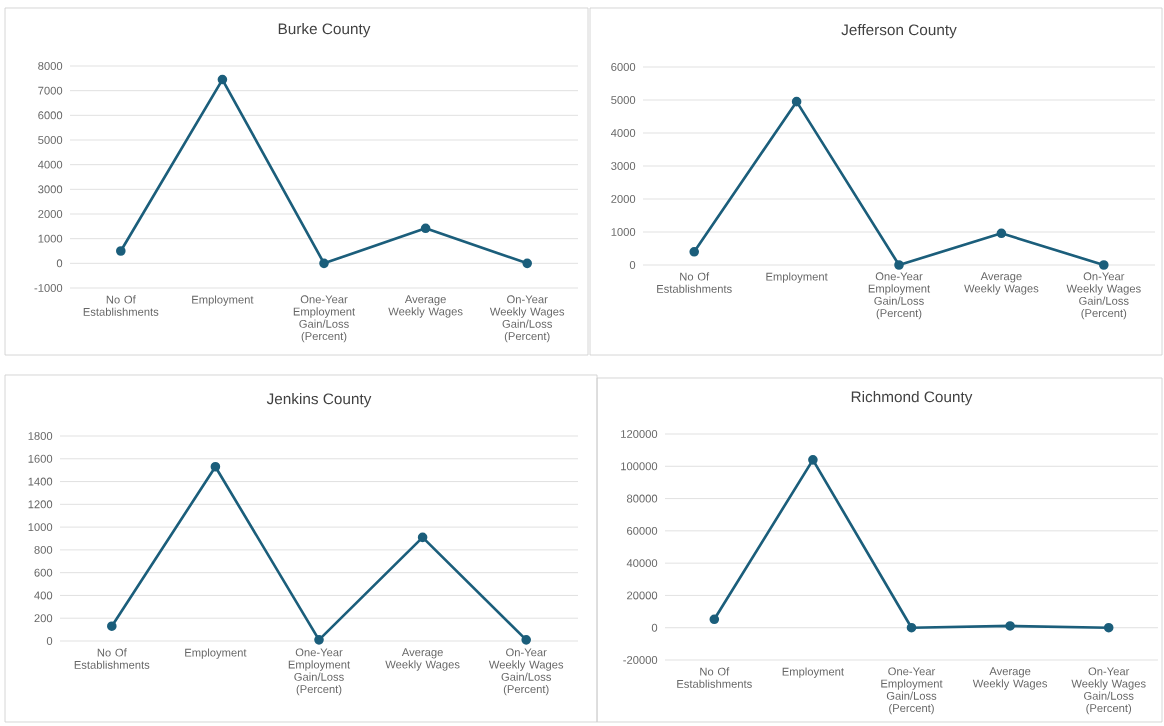 The image size is (1164, 726). I want to click on y-tick-label: 40000, so click(642, 563).